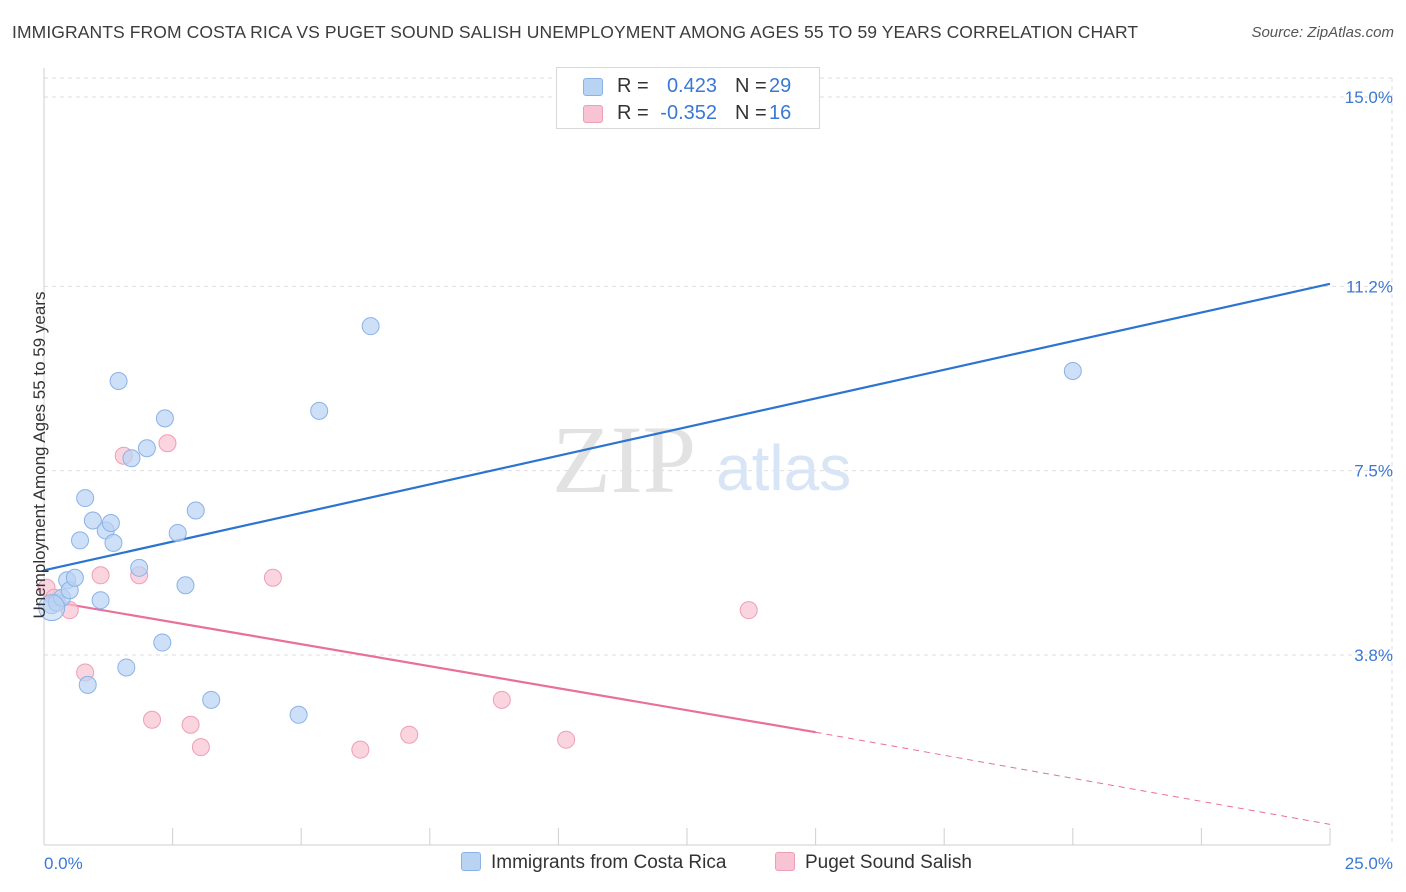  I want to click on watermark-zip: ZIP, so click(624, 459).